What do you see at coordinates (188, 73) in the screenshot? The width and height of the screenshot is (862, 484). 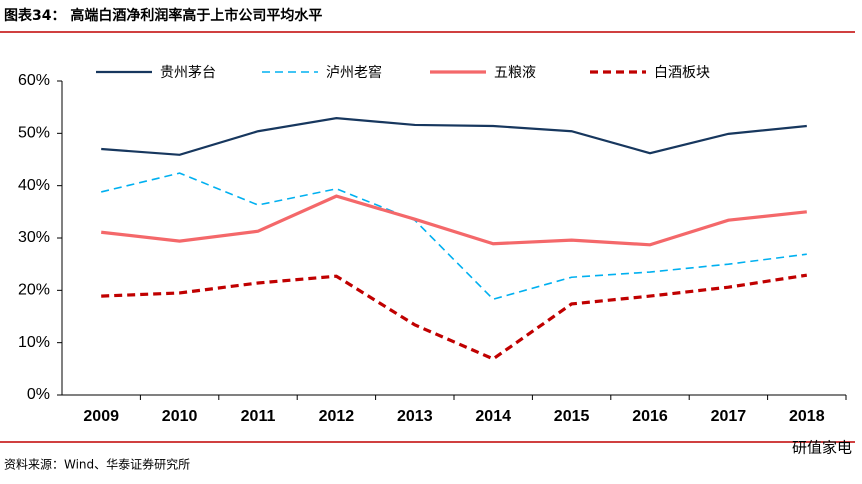 I see `legend-label: 贵州茅台` at bounding box center [188, 73].